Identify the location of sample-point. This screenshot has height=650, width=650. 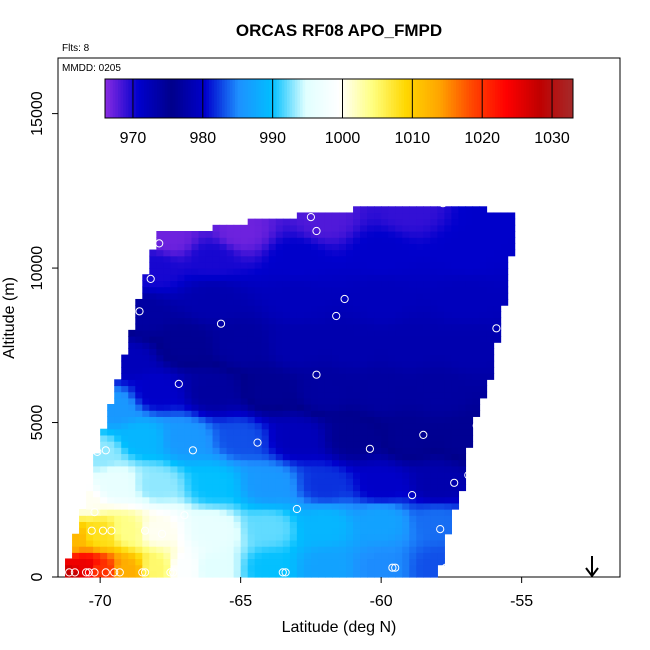
(454, 482).